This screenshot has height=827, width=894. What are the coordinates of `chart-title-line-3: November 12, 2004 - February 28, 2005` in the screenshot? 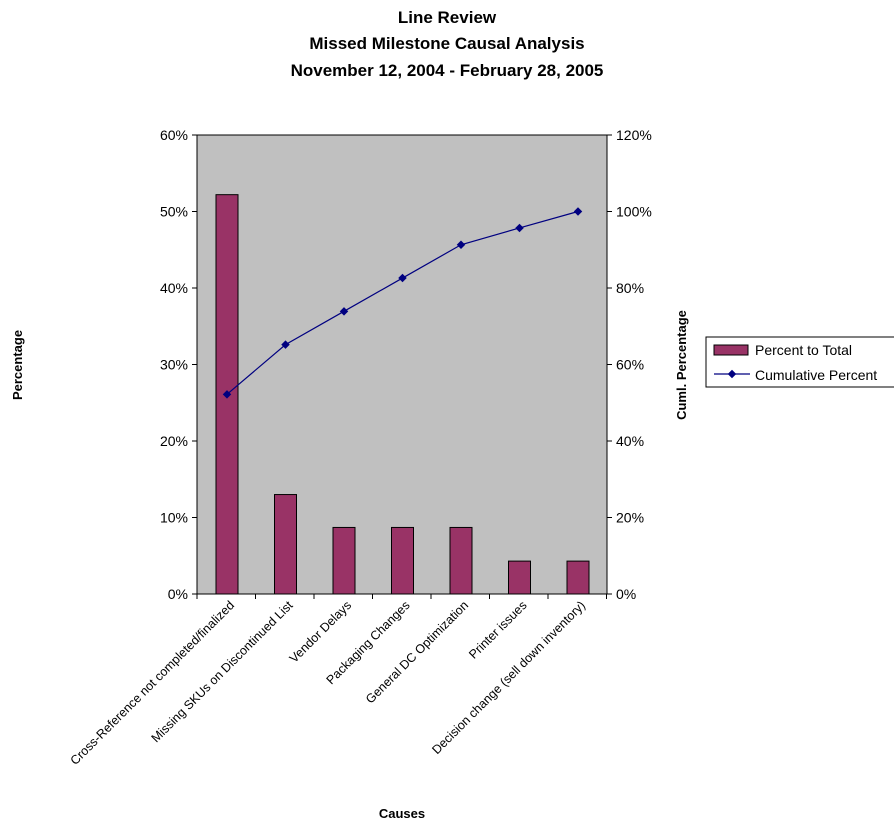 It's located at (447, 70).